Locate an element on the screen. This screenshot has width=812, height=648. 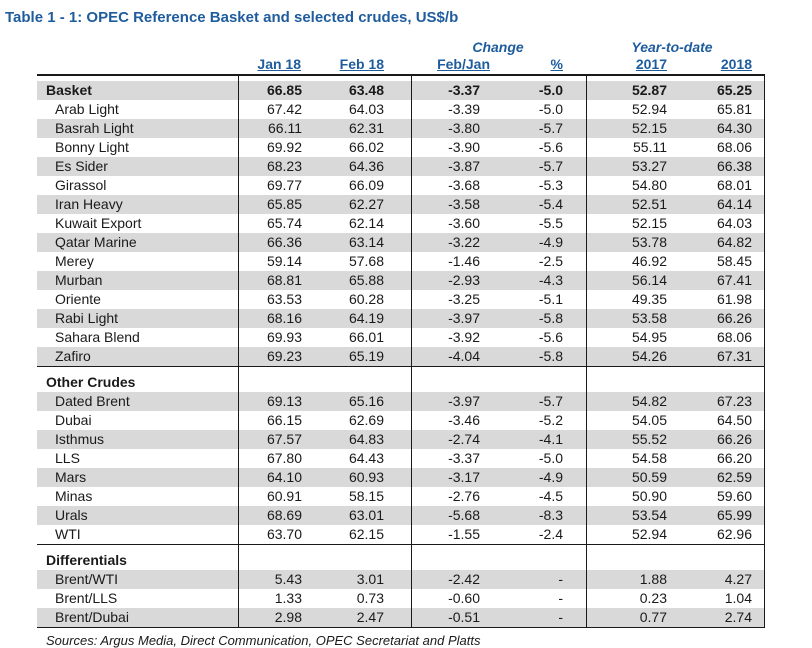
cell-change-feb-jan: -3.68 is located at coordinates (464, 185).